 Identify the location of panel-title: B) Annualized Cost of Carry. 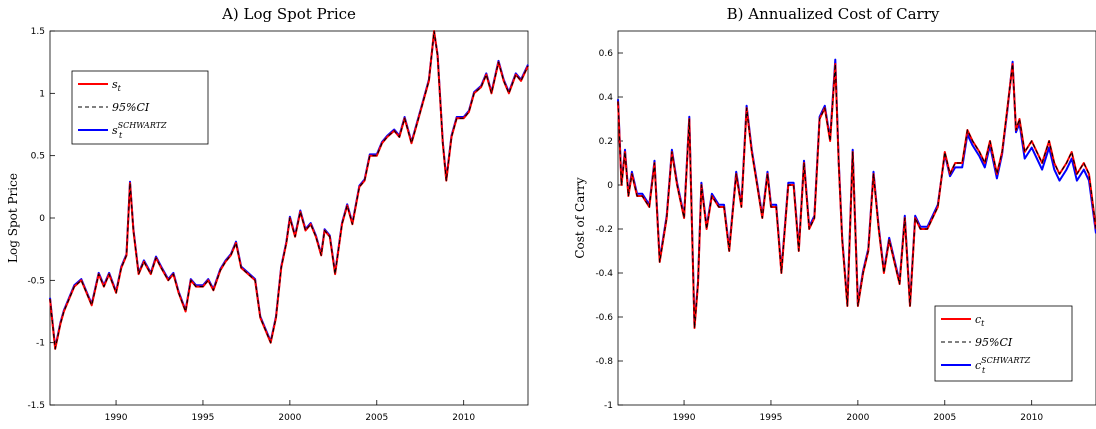
(833, 14).